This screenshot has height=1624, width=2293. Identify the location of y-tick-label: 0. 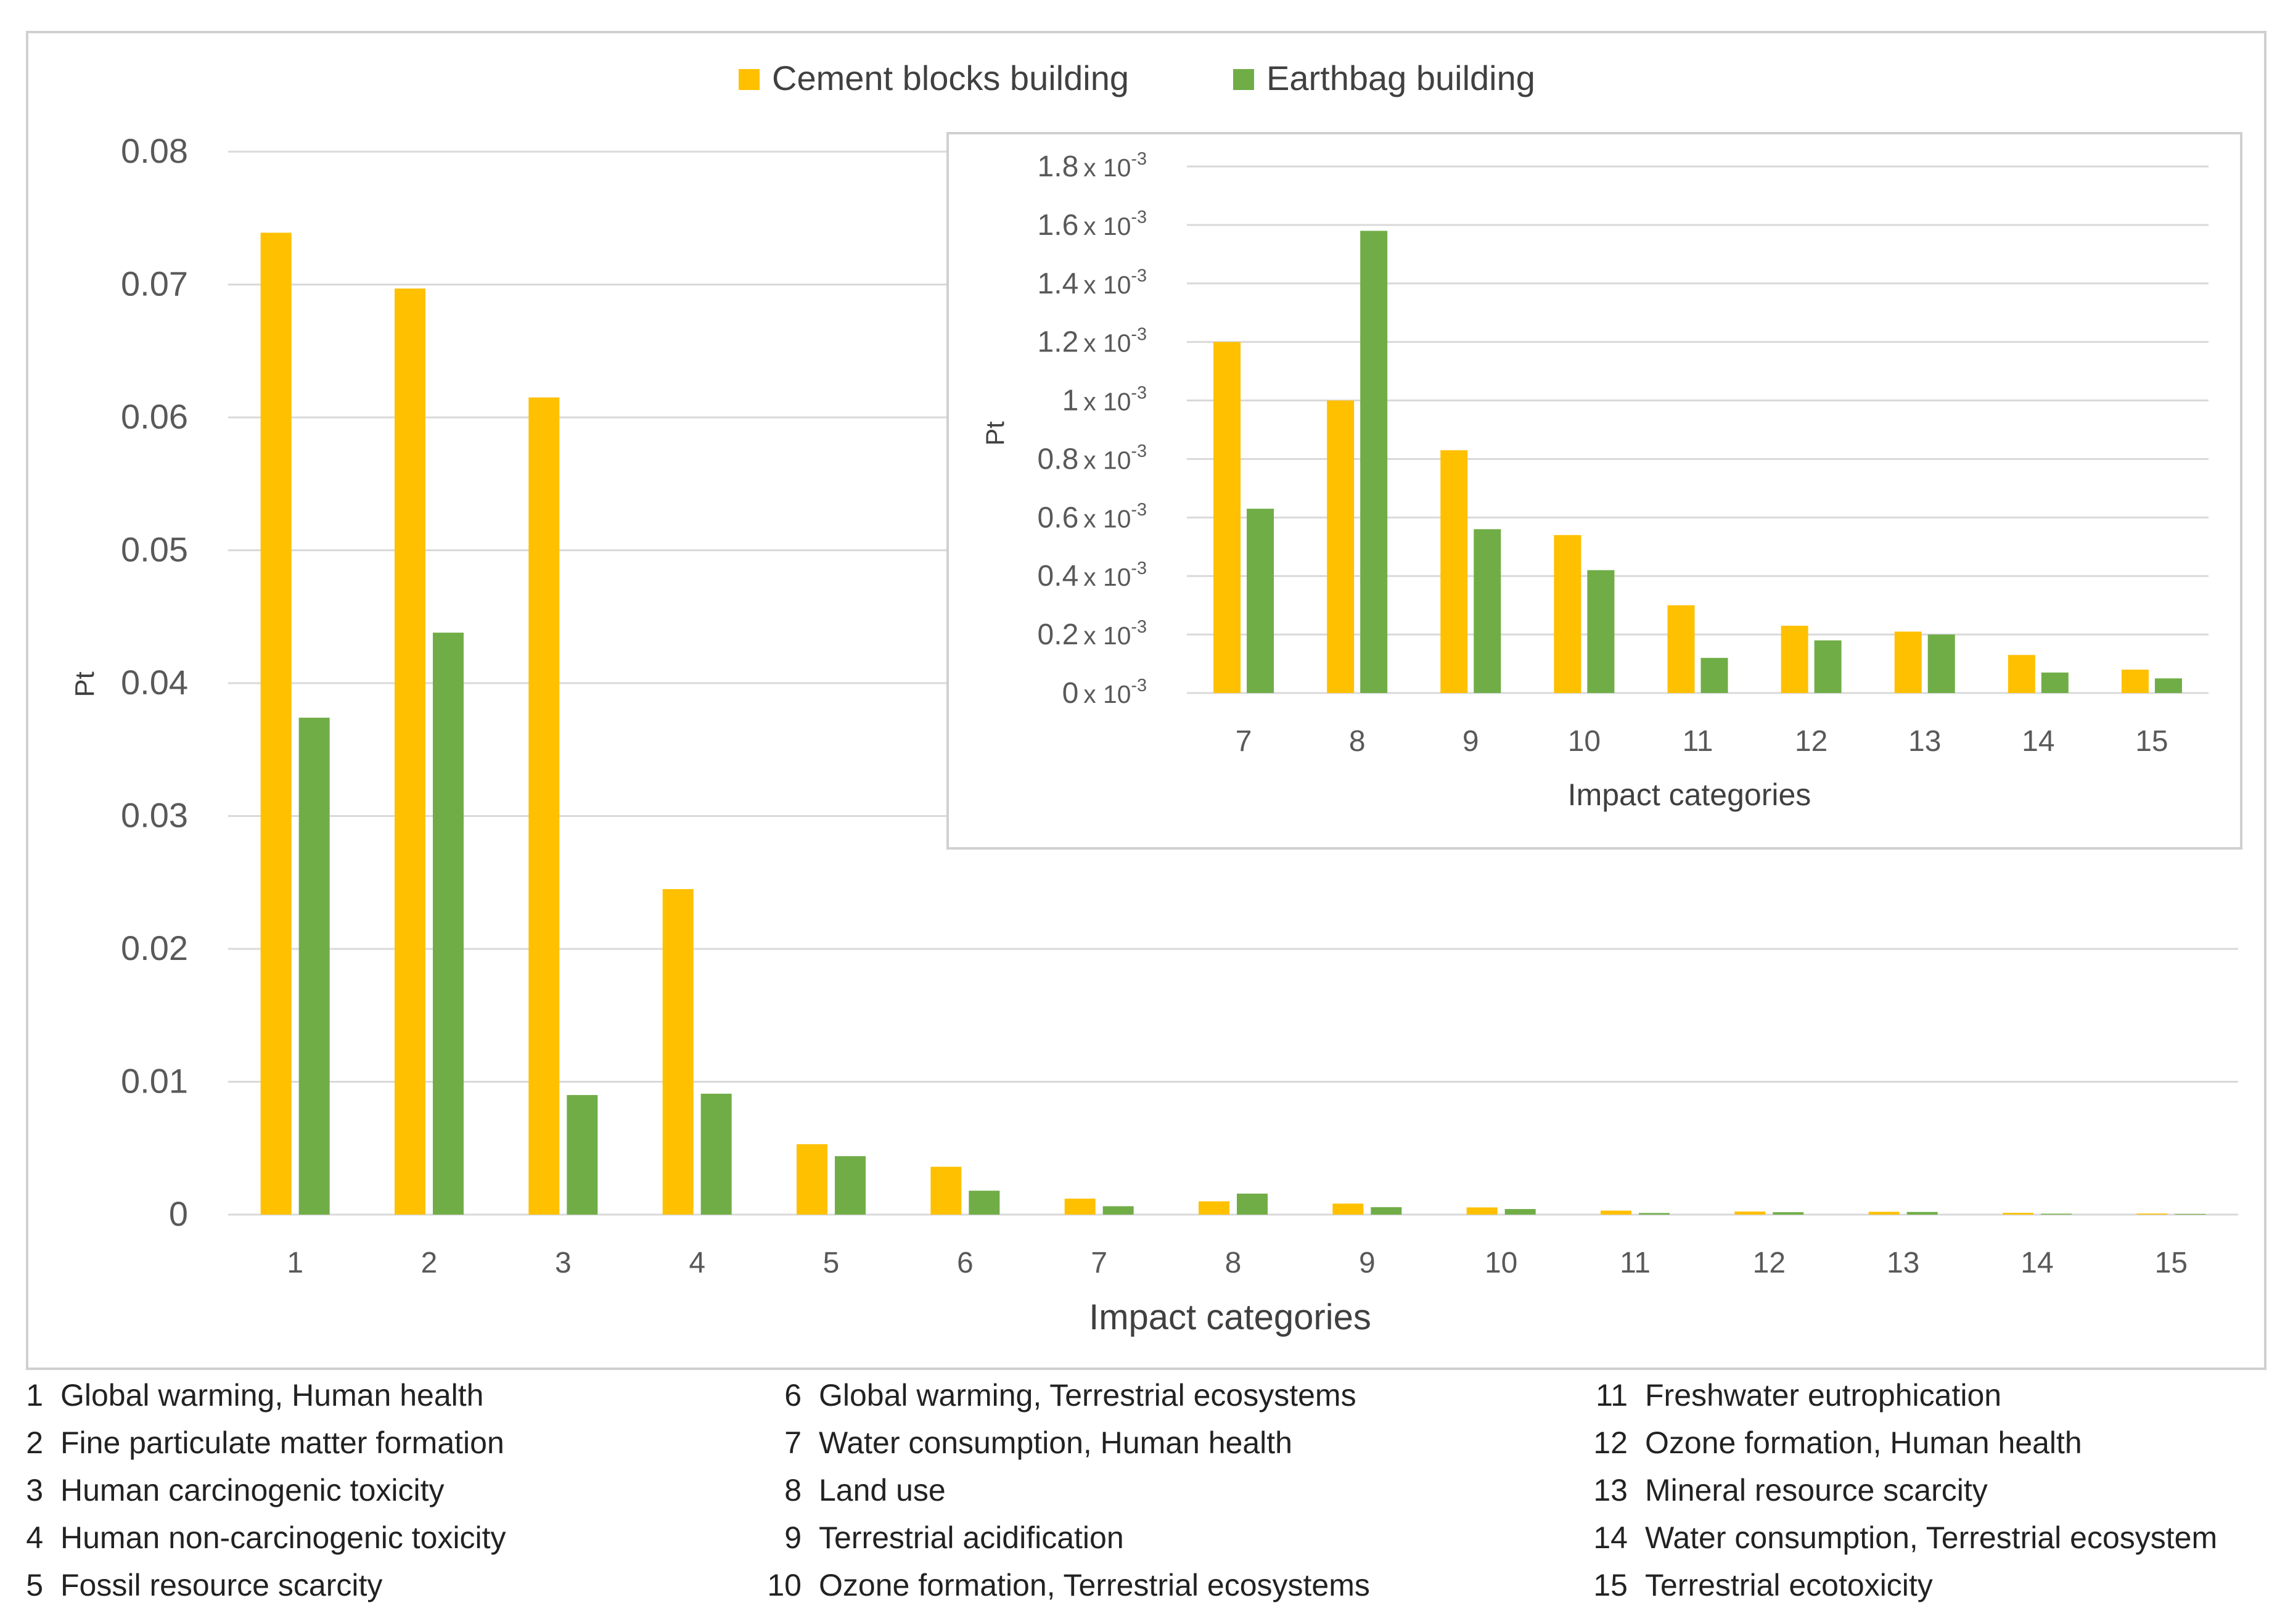
(178, 1213).